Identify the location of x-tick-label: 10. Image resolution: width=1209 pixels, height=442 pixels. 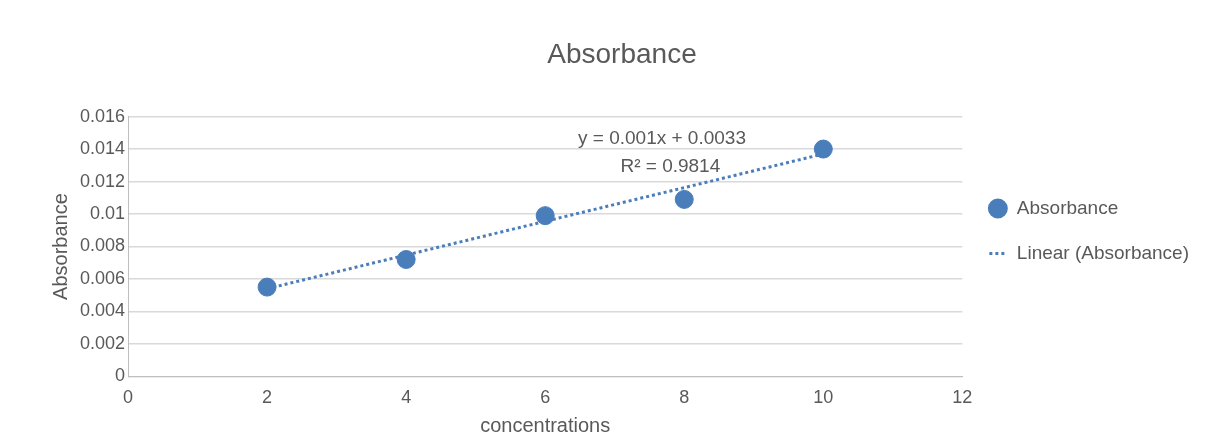
(823, 397).